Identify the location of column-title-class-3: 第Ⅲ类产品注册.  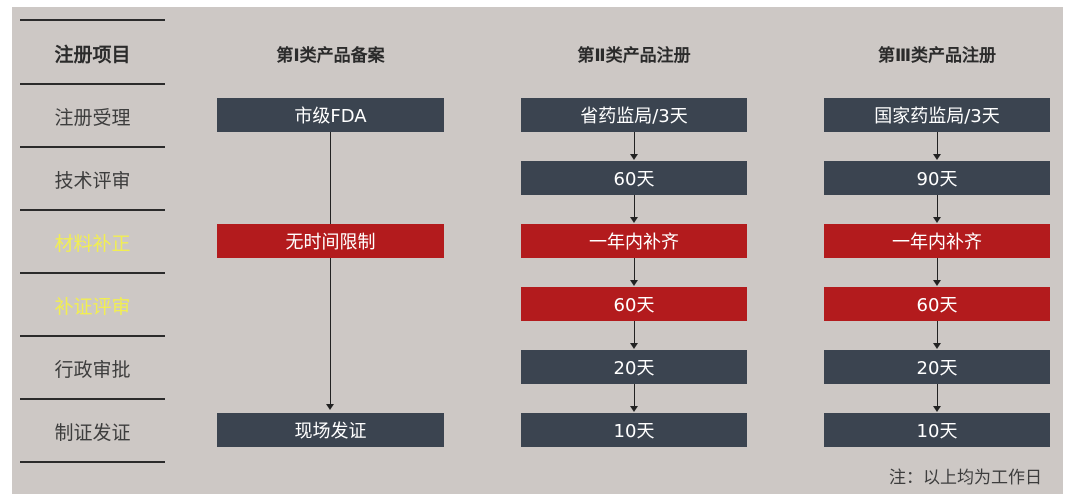
(937, 55).